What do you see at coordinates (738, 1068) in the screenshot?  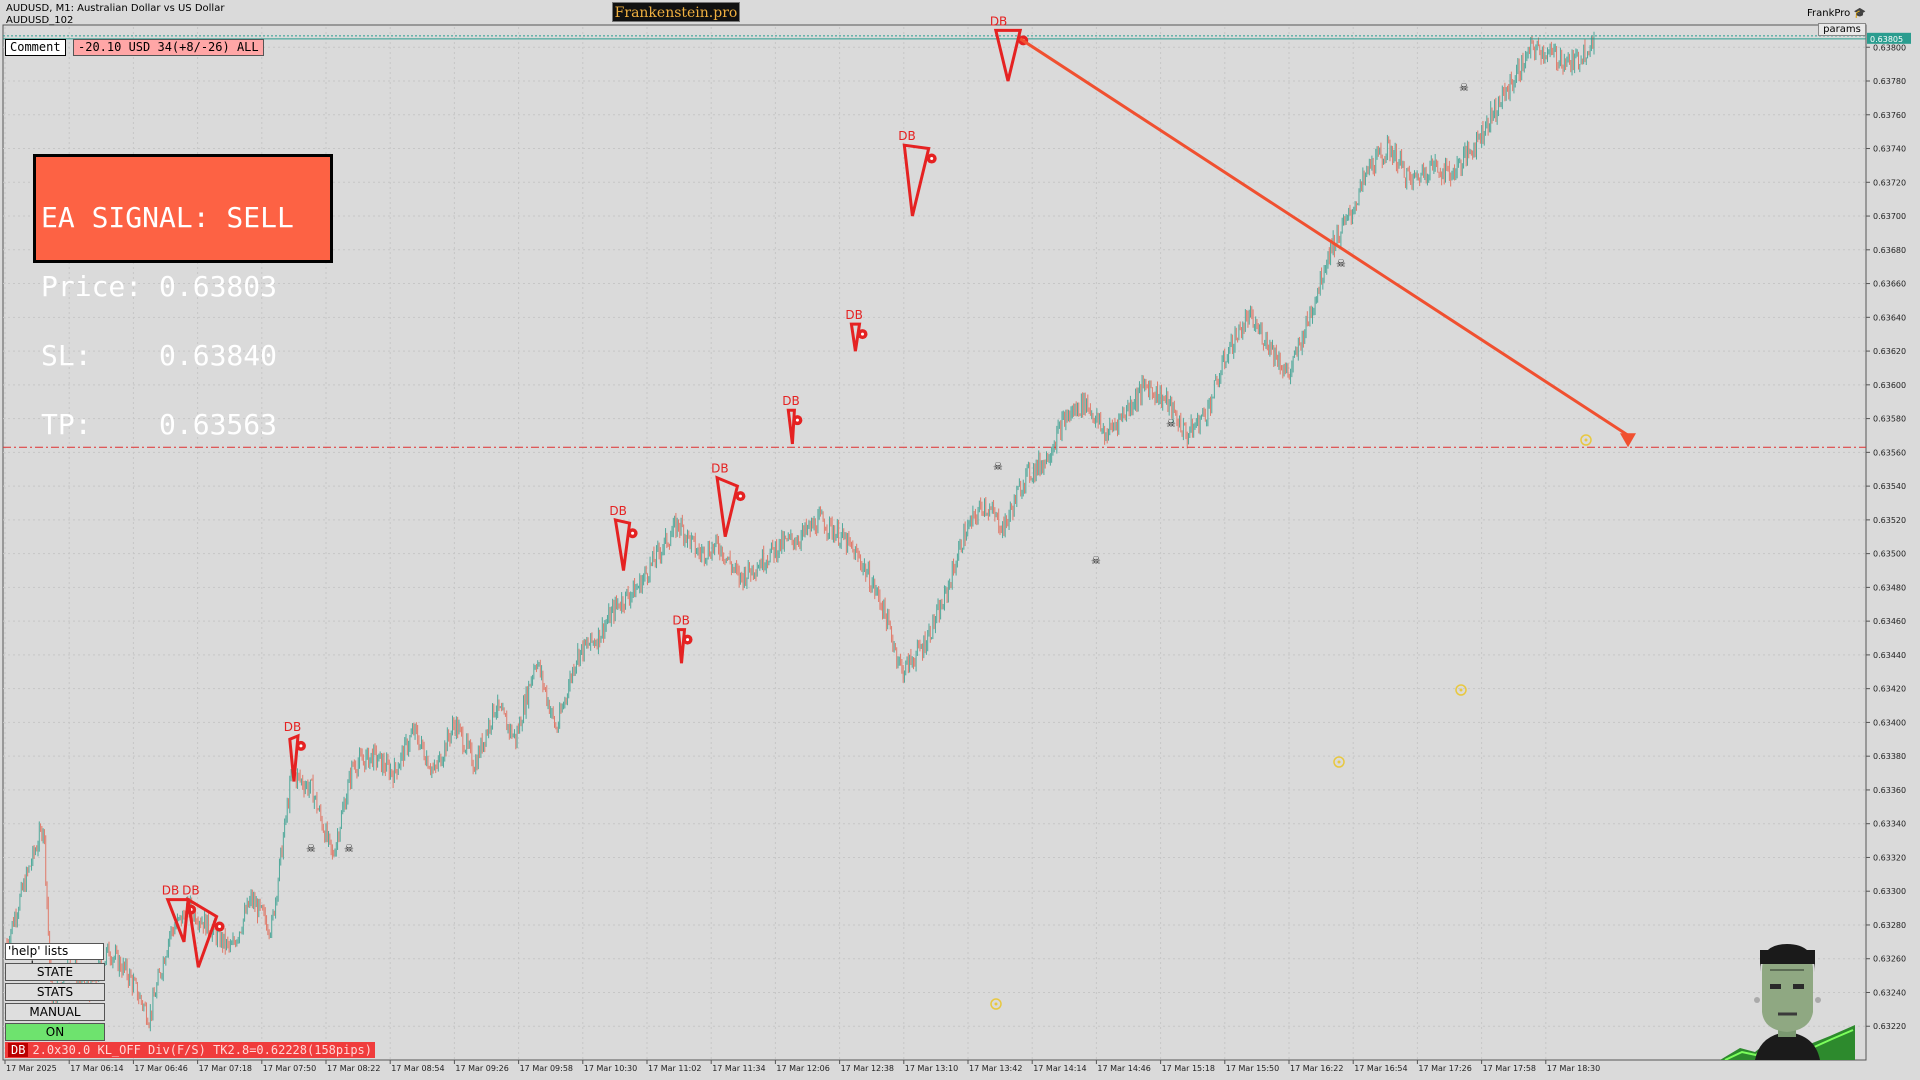 I see `x-tick-label: 17 Mar 11:34` at bounding box center [738, 1068].